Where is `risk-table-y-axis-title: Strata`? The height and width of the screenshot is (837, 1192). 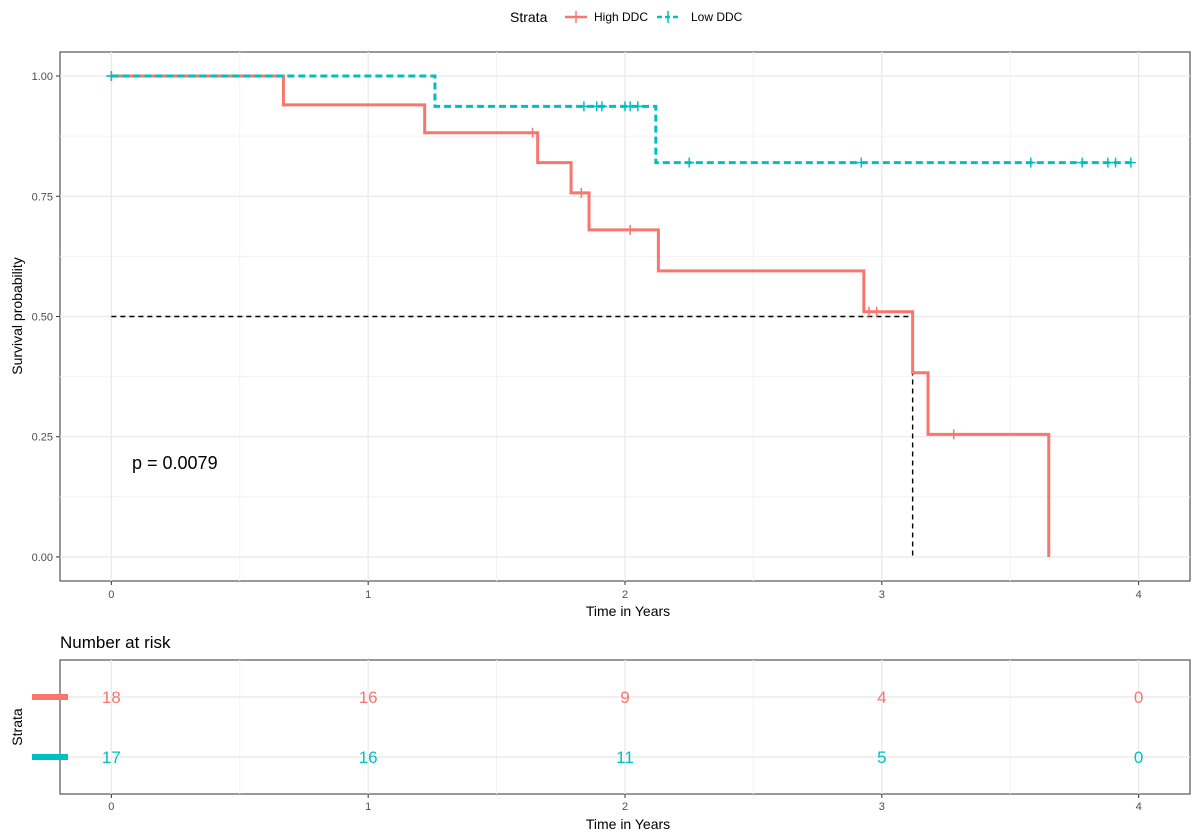 risk-table-y-axis-title: Strata is located at coordinates (17, 727).